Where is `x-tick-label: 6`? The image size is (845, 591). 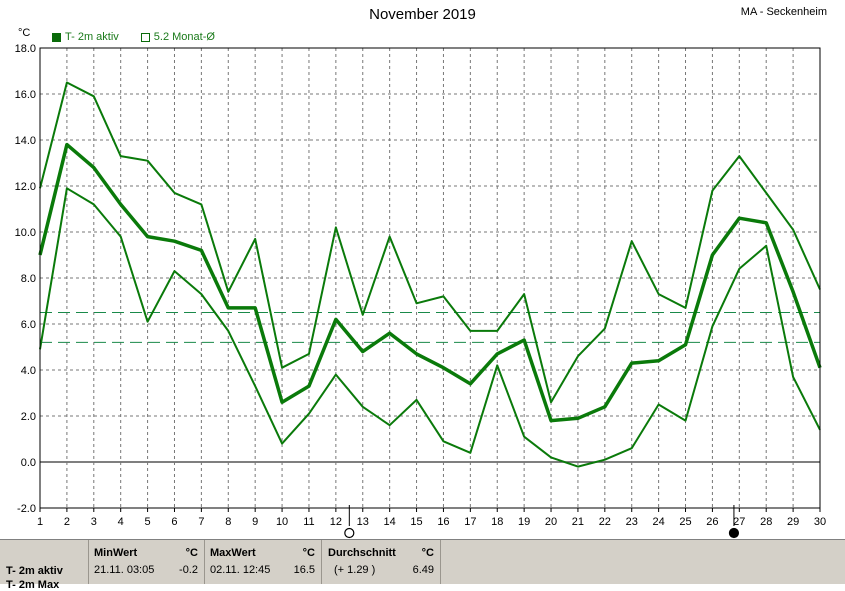
x-tick-label: 6 is located at coordinates (174, 522).